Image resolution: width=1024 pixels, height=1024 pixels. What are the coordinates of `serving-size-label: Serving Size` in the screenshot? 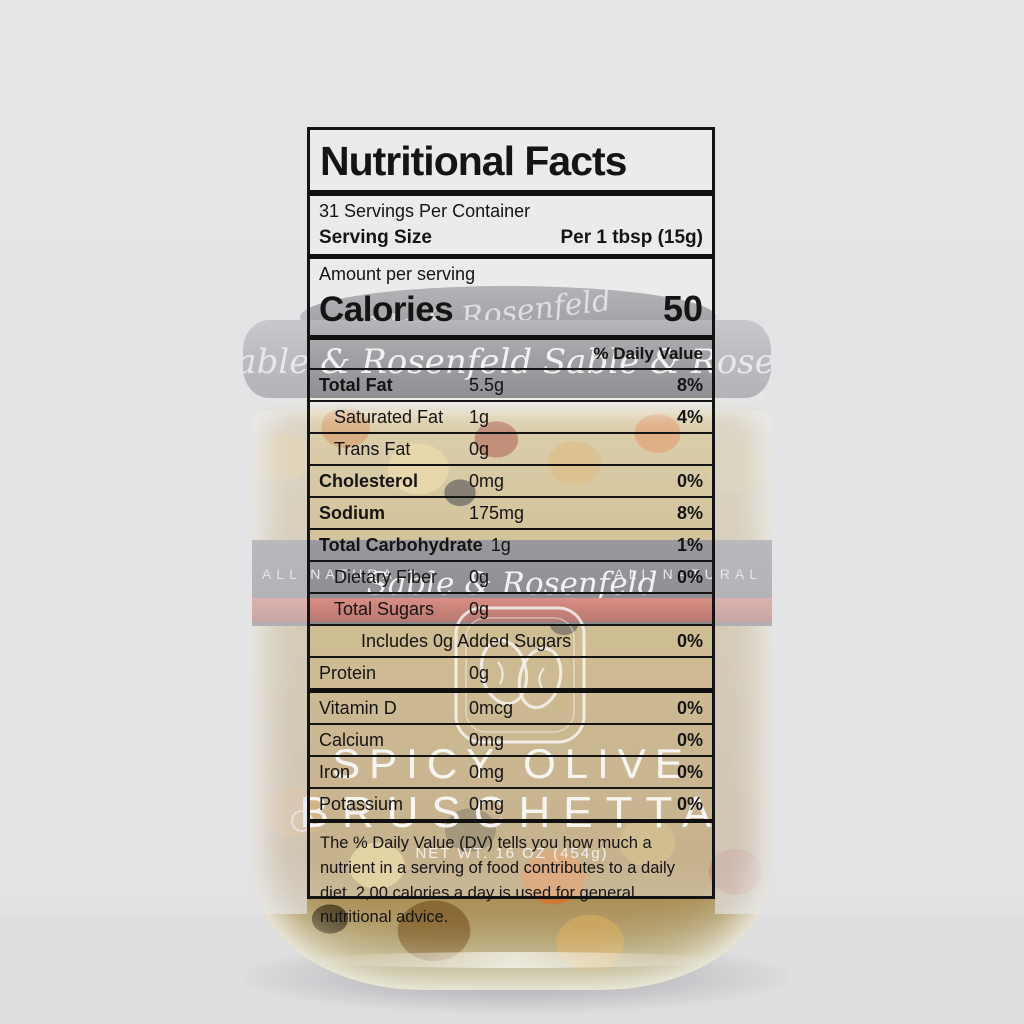 It's located at (375, 238).